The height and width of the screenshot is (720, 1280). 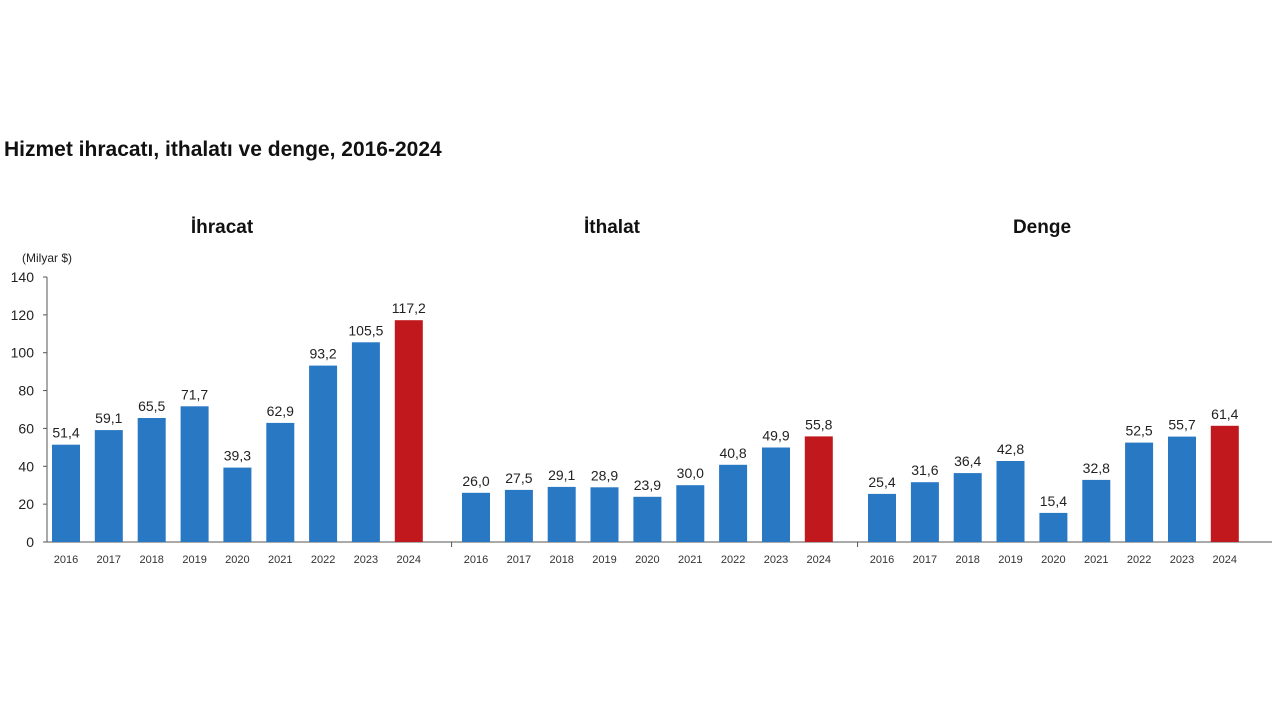 What do you see at coordinates (26, 466) in the screenshot?
I see `y-tick-label: 40` at bounding box center [26, 466].